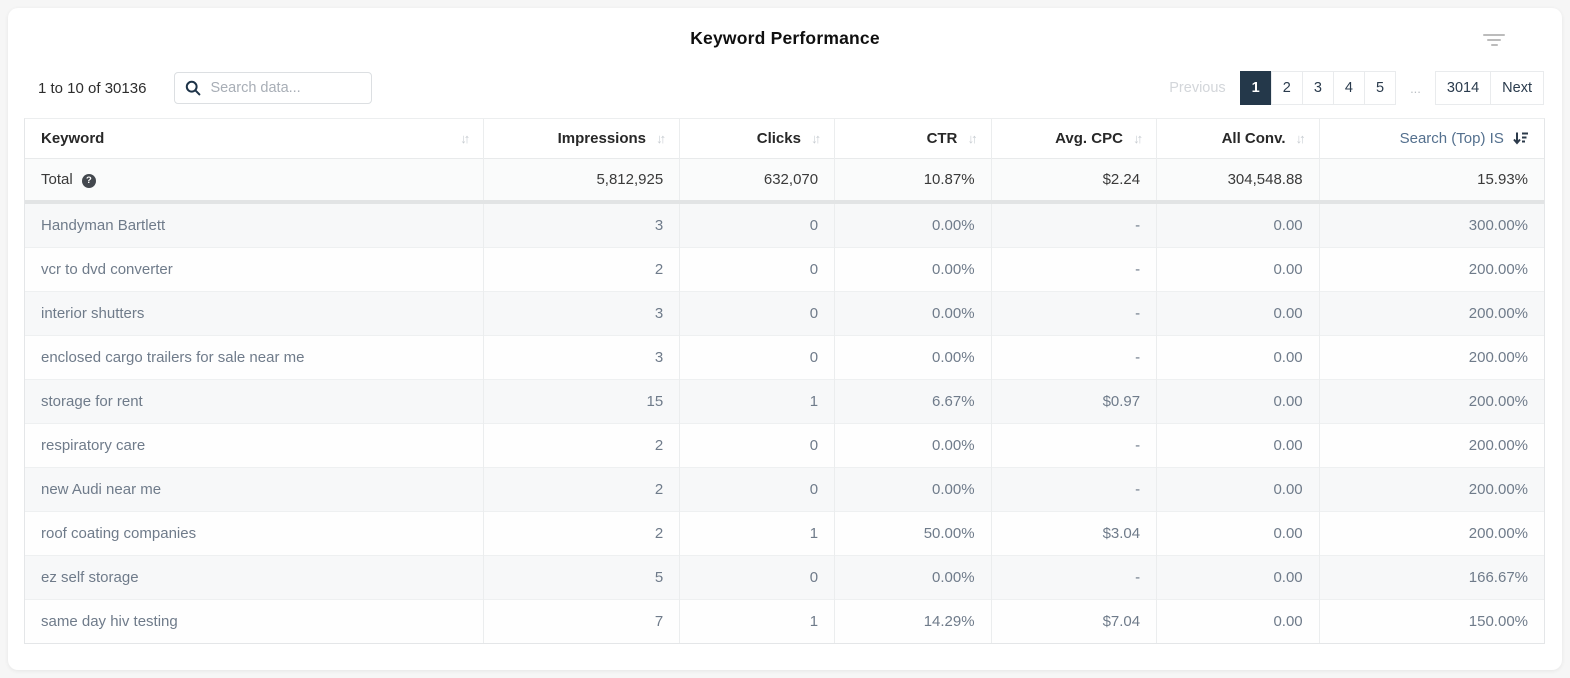 This screenshot has height=678, width=1570. What do you see at coordinates (1431, 225) in the screenshot?
I see `search-top-is-cell: 300.00%` at bounding box center [1431, 225].